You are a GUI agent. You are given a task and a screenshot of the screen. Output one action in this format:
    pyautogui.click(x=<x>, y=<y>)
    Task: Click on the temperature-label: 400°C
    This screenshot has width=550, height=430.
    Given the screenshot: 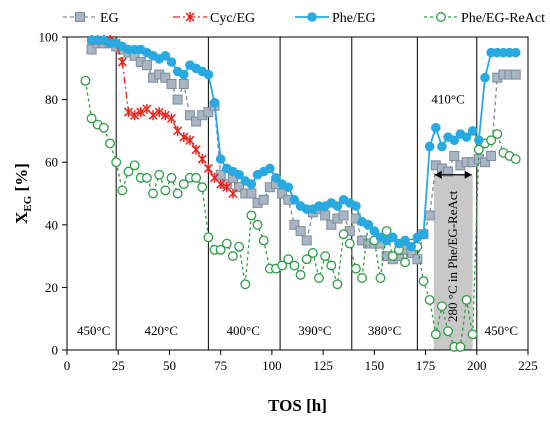 What is the action you would take?
    pyautogui.click(x=243, y=330)
    